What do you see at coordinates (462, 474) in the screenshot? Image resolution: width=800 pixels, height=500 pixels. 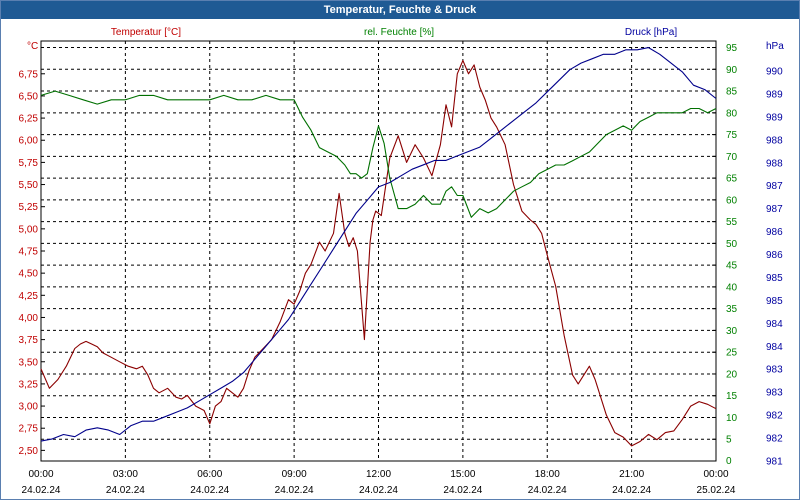 I see `x-tick-time-label: 15:00` at bounding box center [462, 474].